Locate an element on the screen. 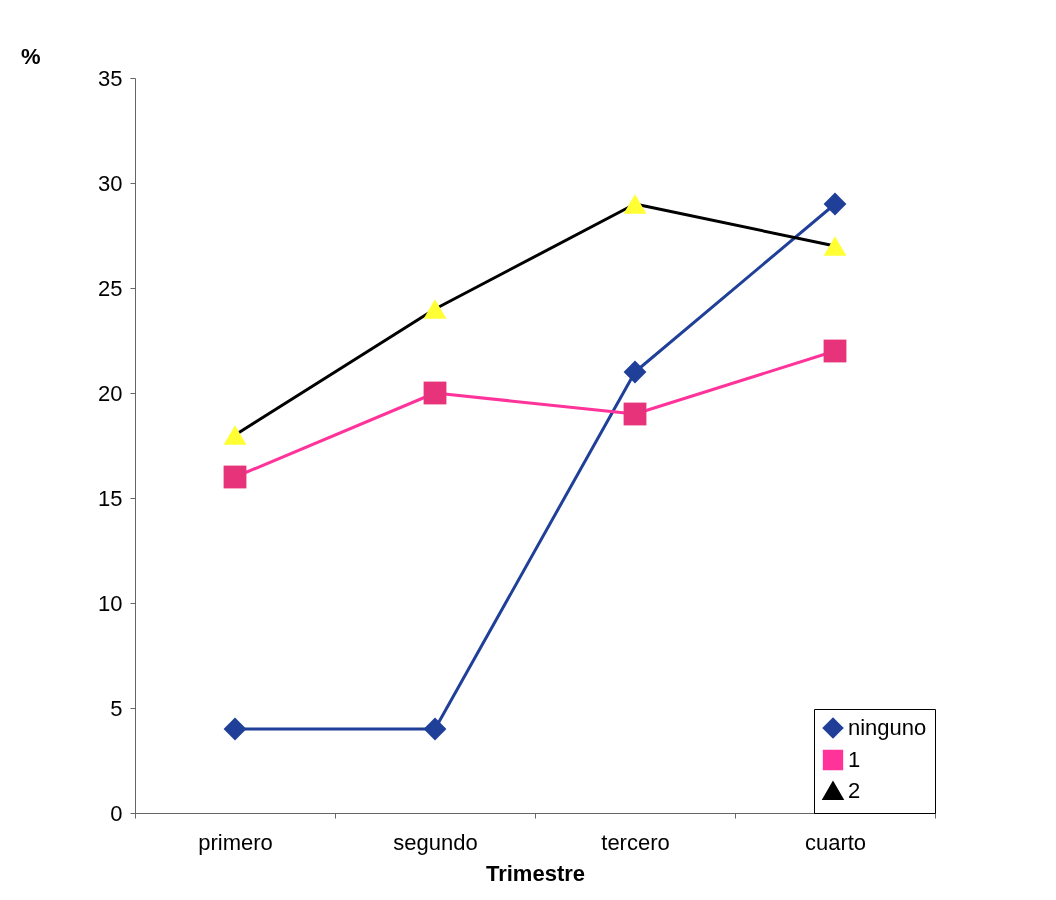 Image resolution: width=1056 pixels, height=900 pixels. y-tick-label: 20 is located at coordinates (110, 393).